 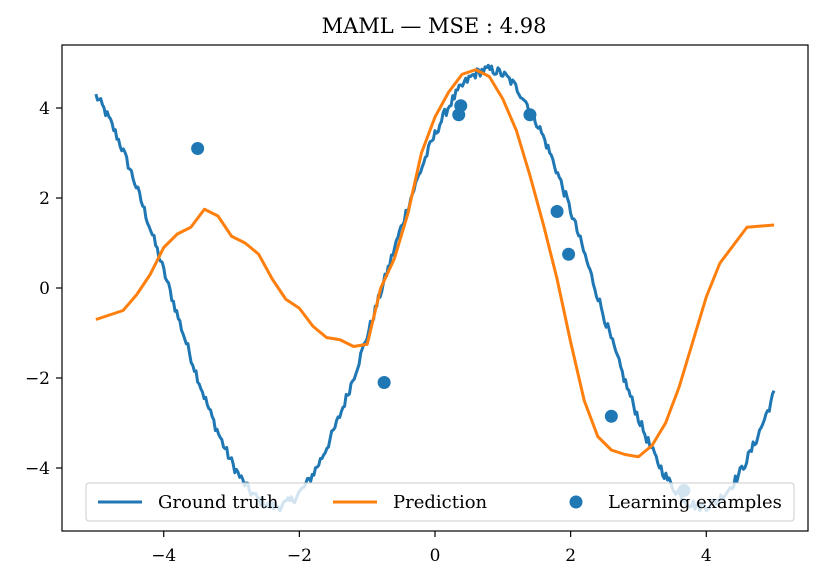 I want to click on legend: Ground truth Prediction Learning examples, so click(x=440, y=502).